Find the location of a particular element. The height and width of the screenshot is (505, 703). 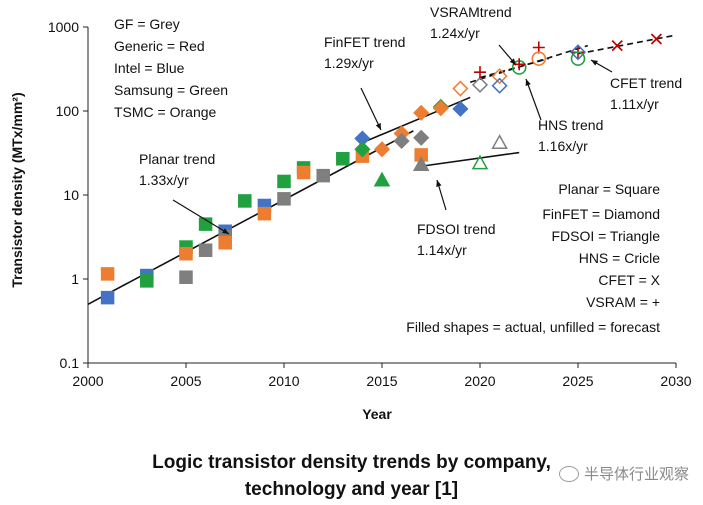

trend-arrow-head-cfet-trend is located at coordinates (594, 63).